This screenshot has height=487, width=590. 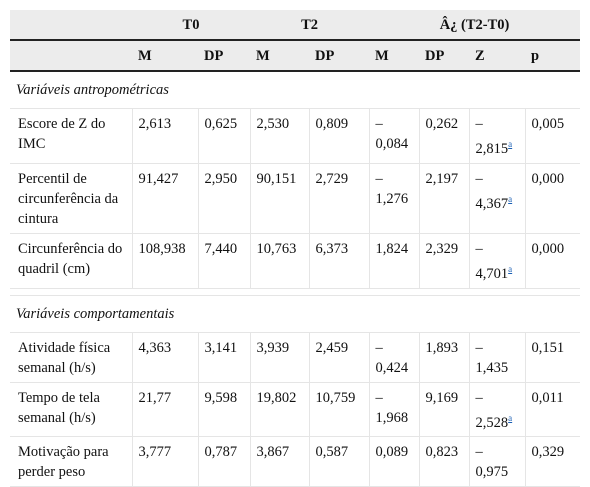 What do you see at coordinates (442, 347) in the screenshot?
I see `cell-value: 1,893` at bounding box center [442, 347].